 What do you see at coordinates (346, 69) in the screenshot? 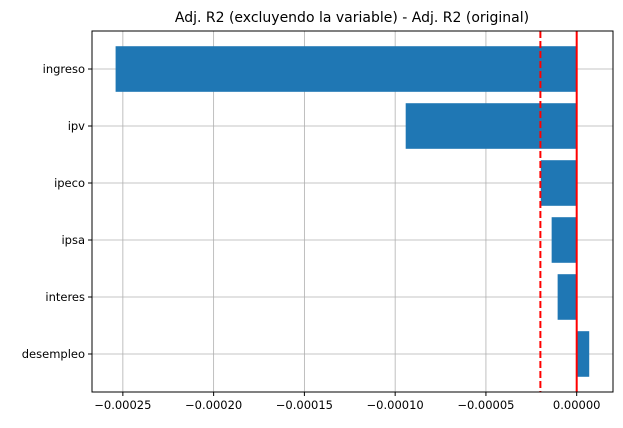
I see `bar-ingreso` at bounding box center [346, 69].